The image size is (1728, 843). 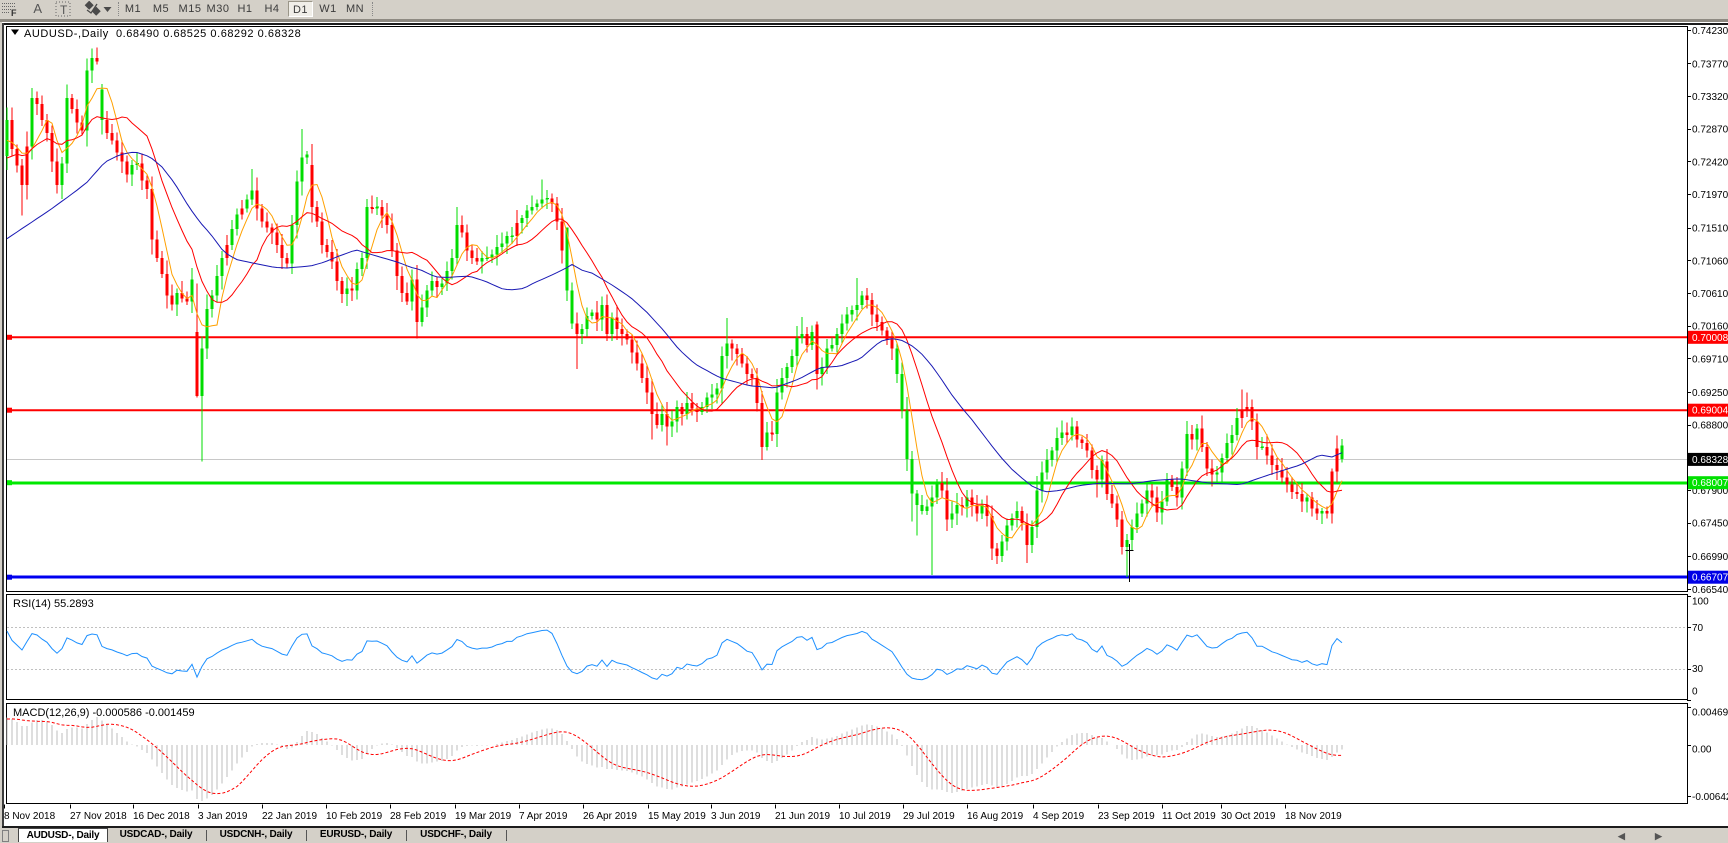 What do you see at coordinates (53, 604) in the screenshot?
I see `svg-text: RSI(14) 55.2893` at bounding box center [53, 604].